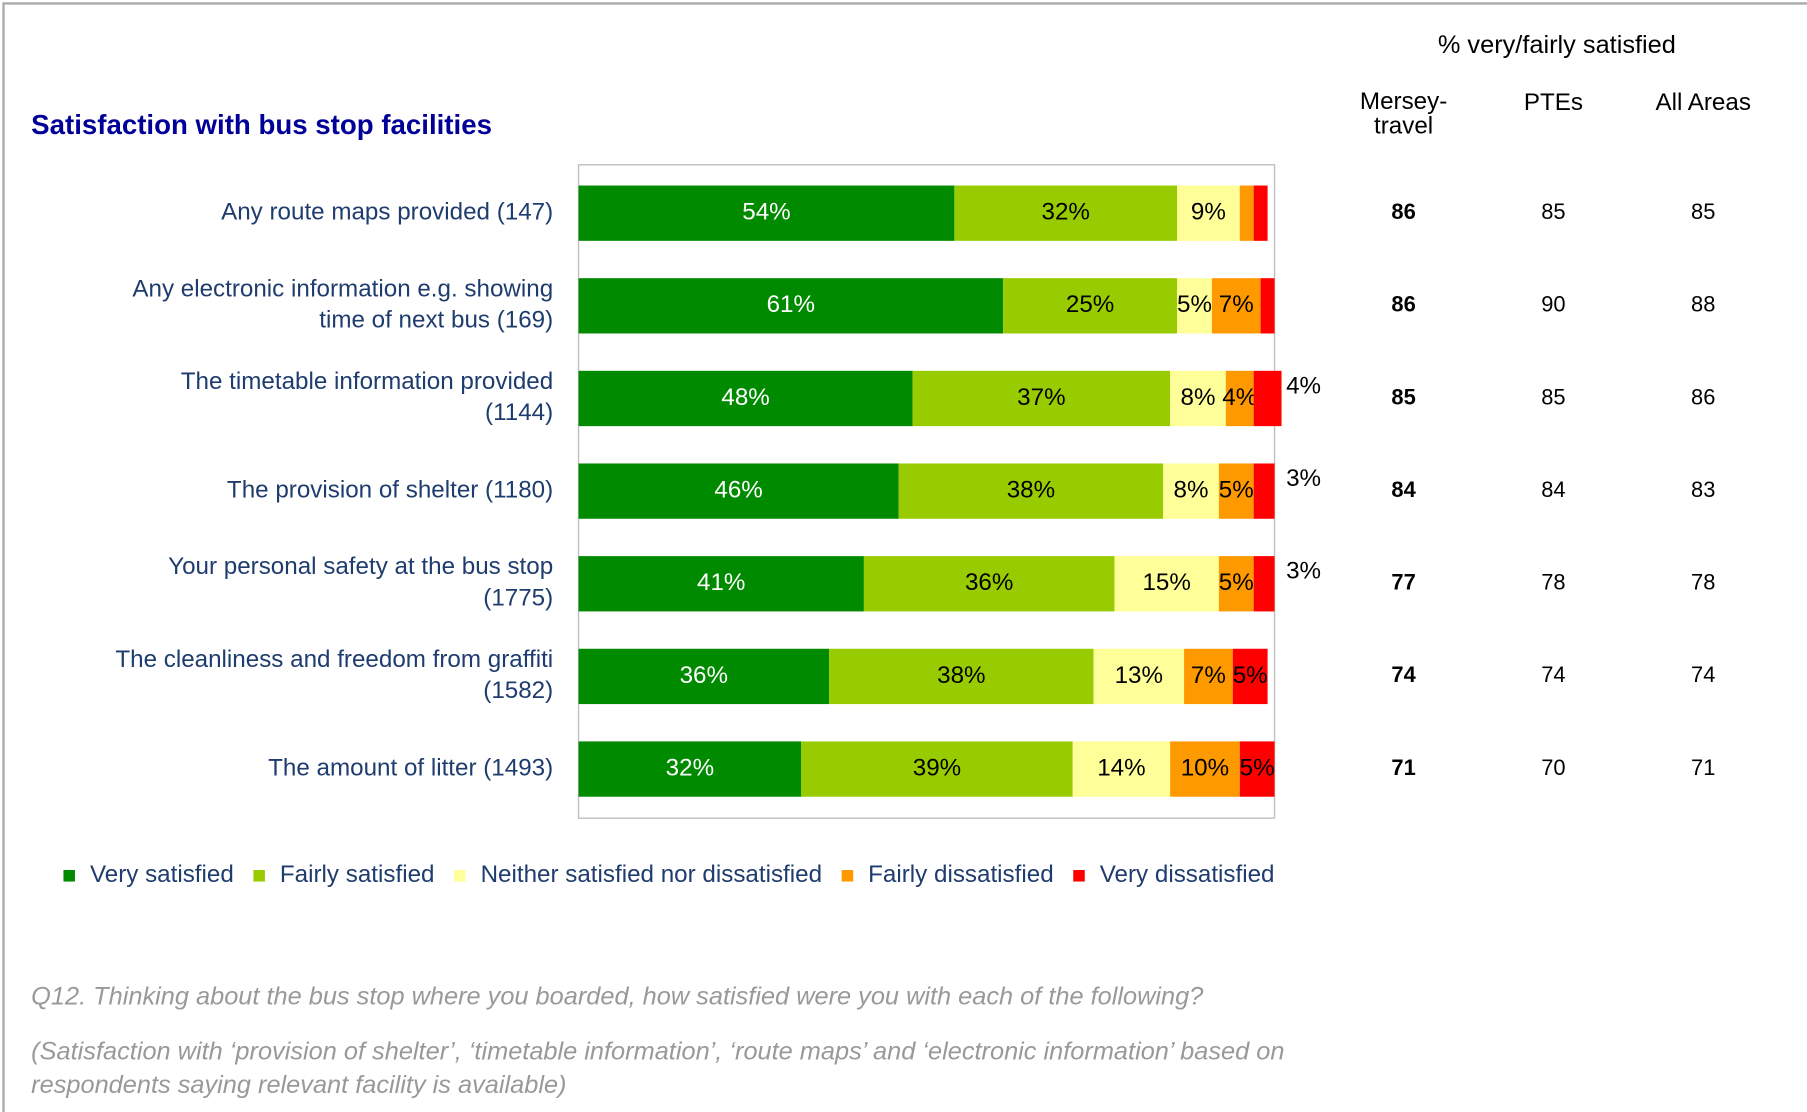 Image resolution: width=1807 pixels, height=1112 pixels. Describe the element at coordinates (1187, 874) in the screenshot. I see `legend-label: Very dissatisfied` at that location.